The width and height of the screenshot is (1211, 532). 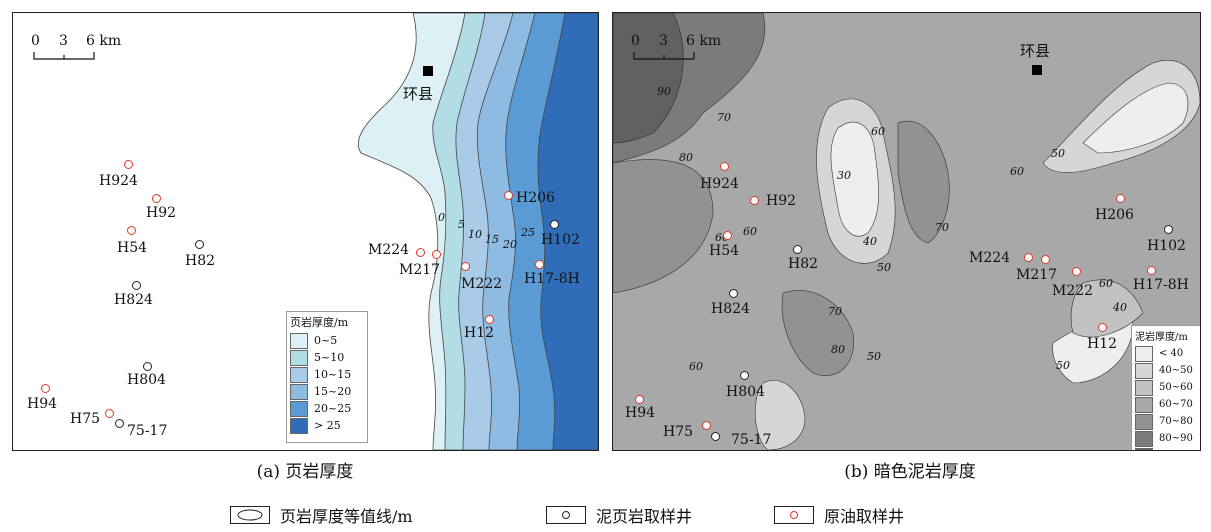 I want to click on well-marker-H75, so click(x=109, y=413).